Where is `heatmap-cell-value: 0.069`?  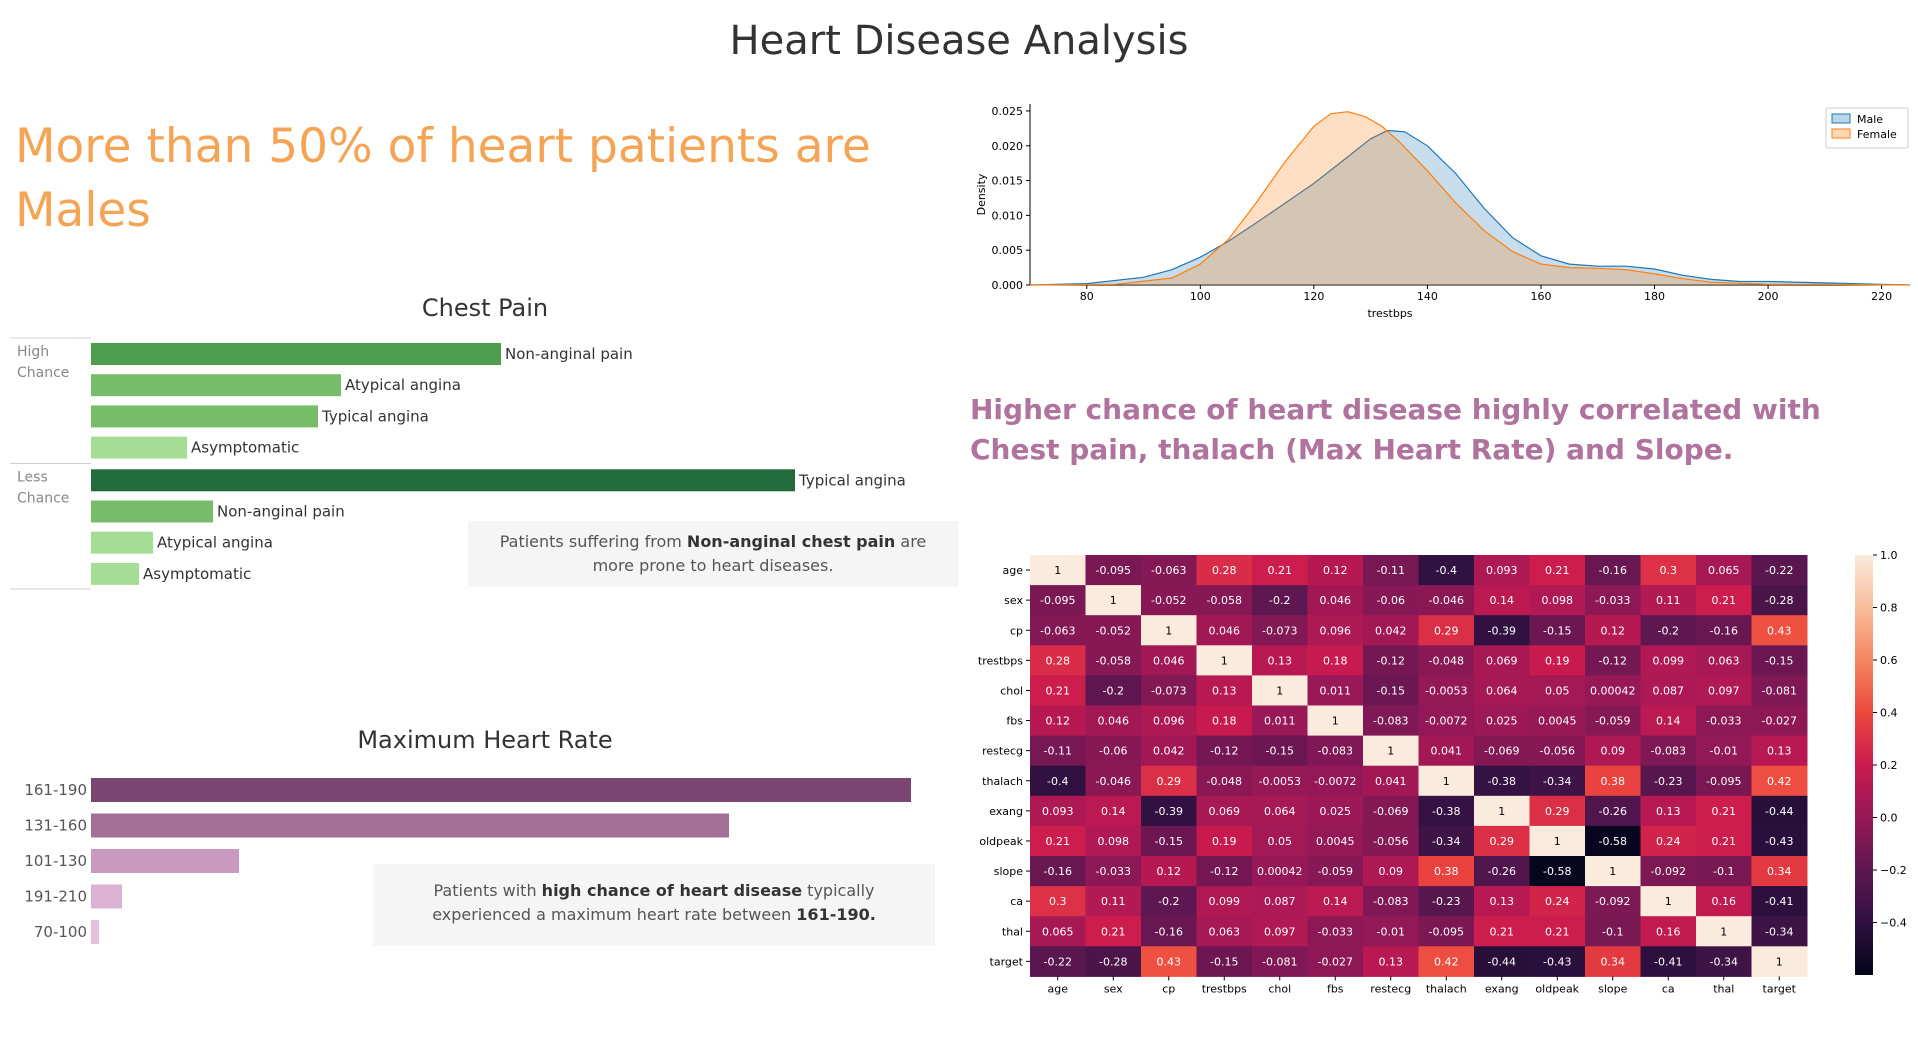
heatmap-cell-value: 0.069 is located at coordinates (1502, 660).